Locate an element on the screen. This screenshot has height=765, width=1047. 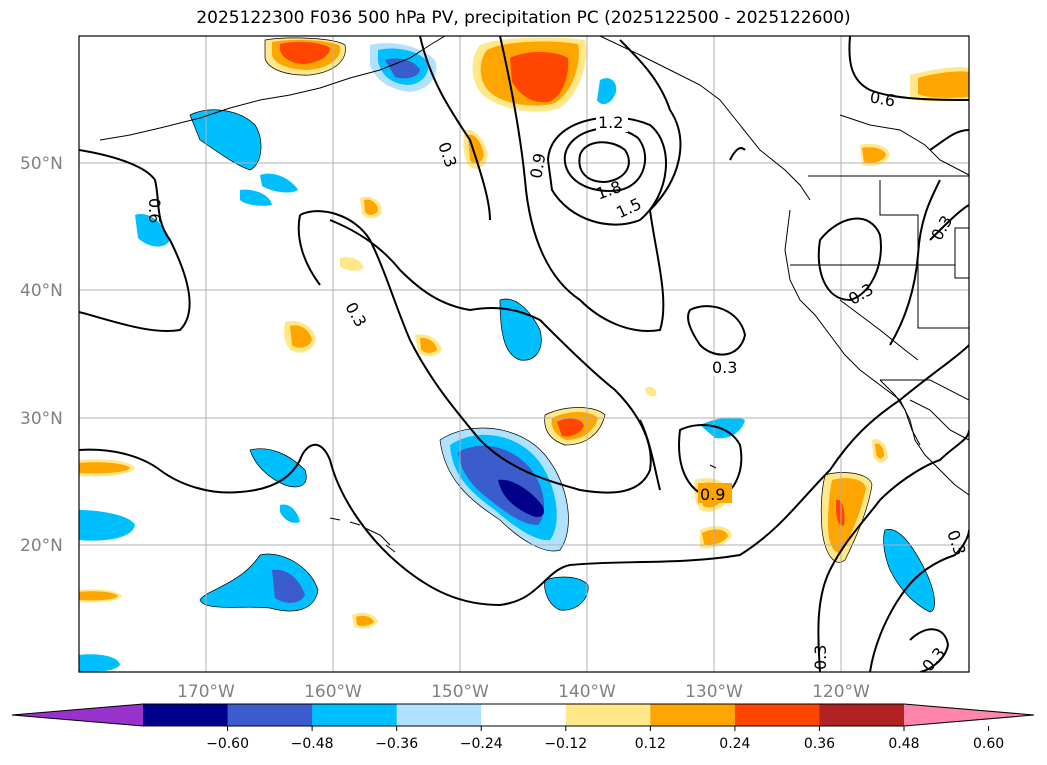
colorbar-tick-label: 0.36 is located at coordinates (819, 744).